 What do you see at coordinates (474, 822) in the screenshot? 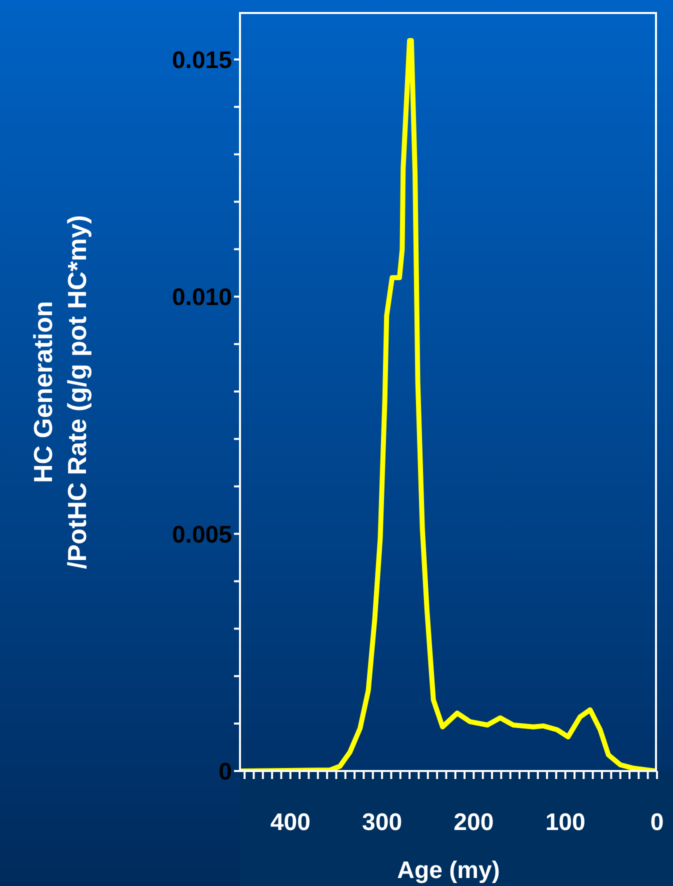
I see `x-tick-label: 200` at bounding box center [474, 822].